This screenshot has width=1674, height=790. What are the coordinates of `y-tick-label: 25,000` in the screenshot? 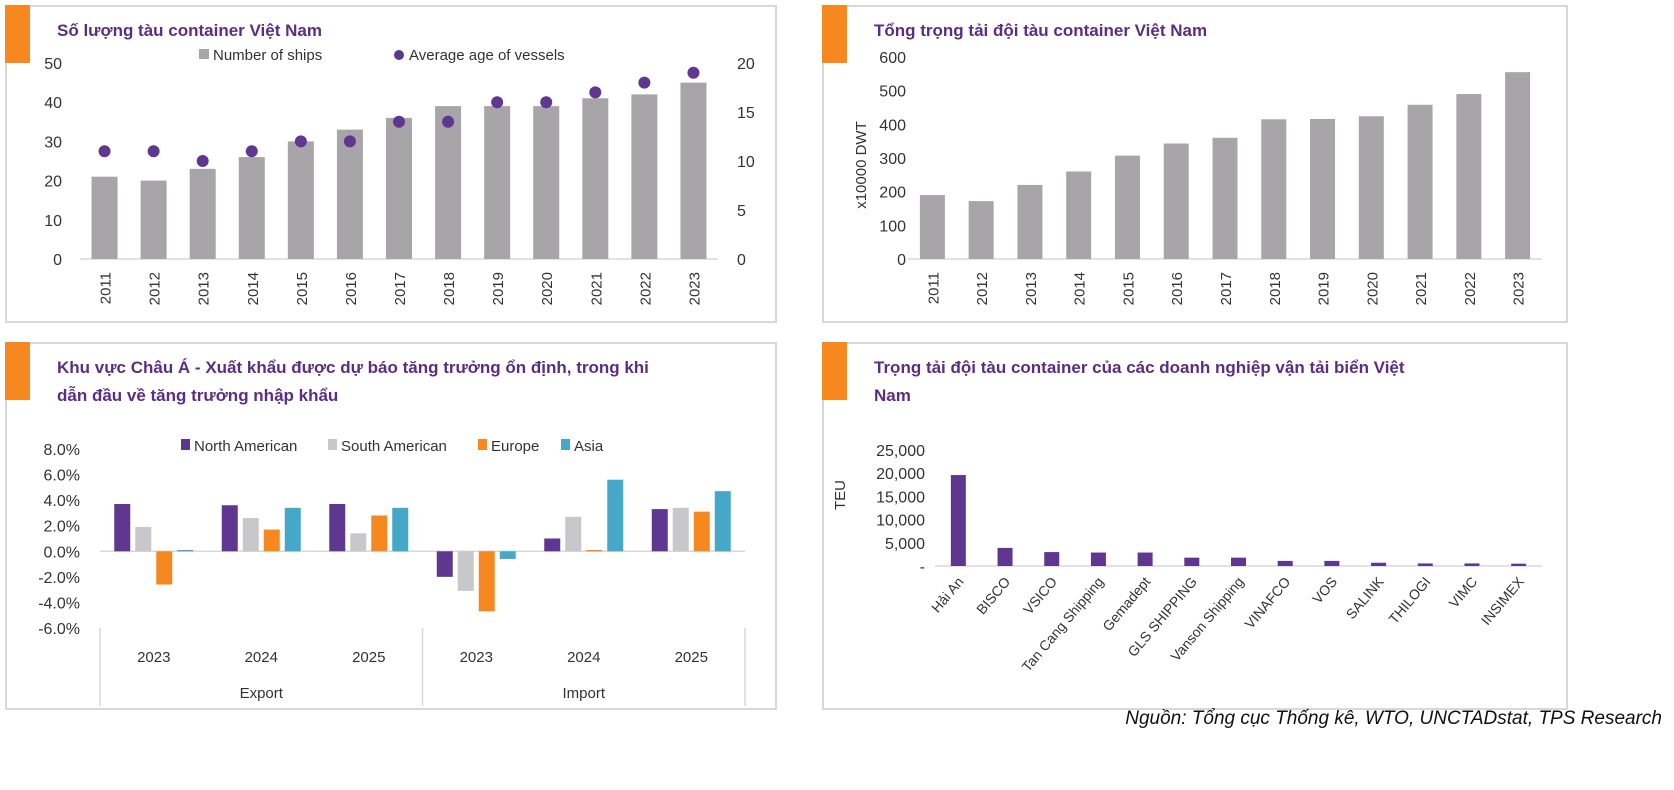 It's located at (900, 451).